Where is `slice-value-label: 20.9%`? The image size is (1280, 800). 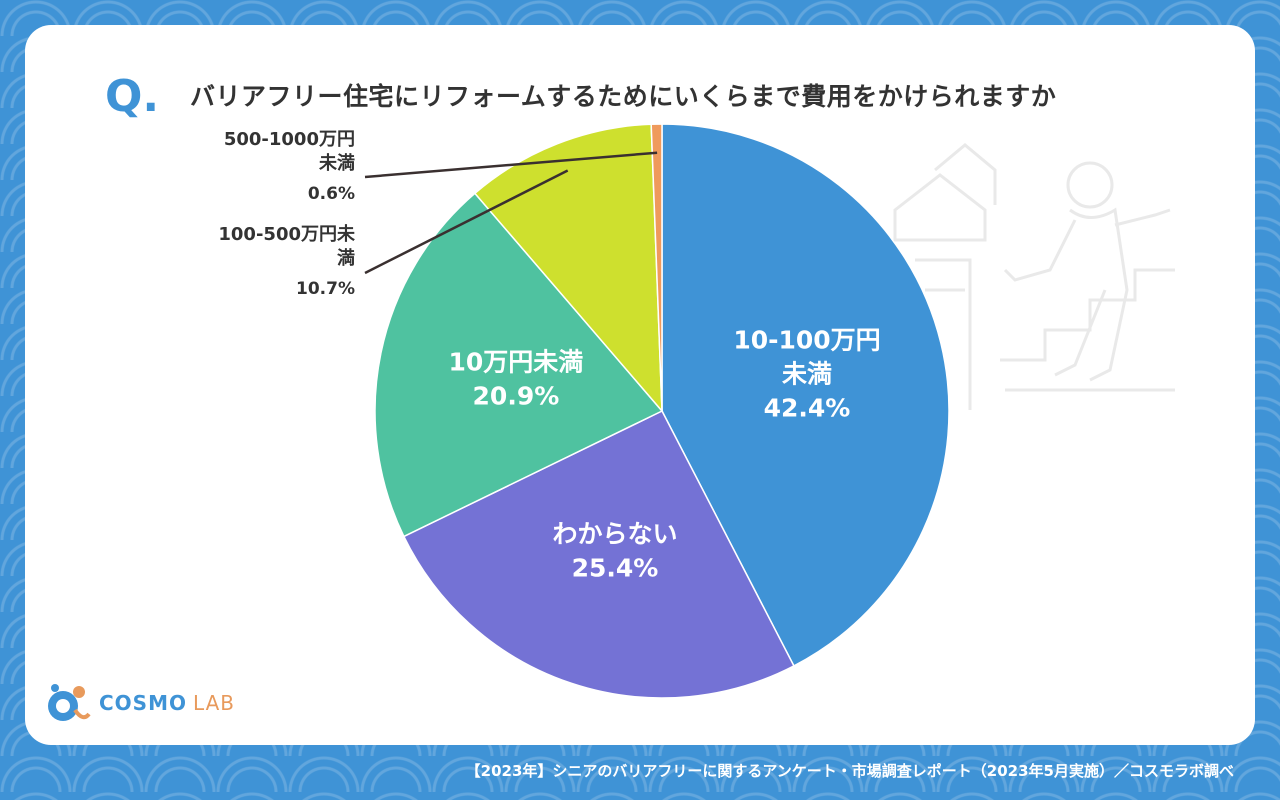
slice-value-label: 20.9% is located at coordinates (516, 396).